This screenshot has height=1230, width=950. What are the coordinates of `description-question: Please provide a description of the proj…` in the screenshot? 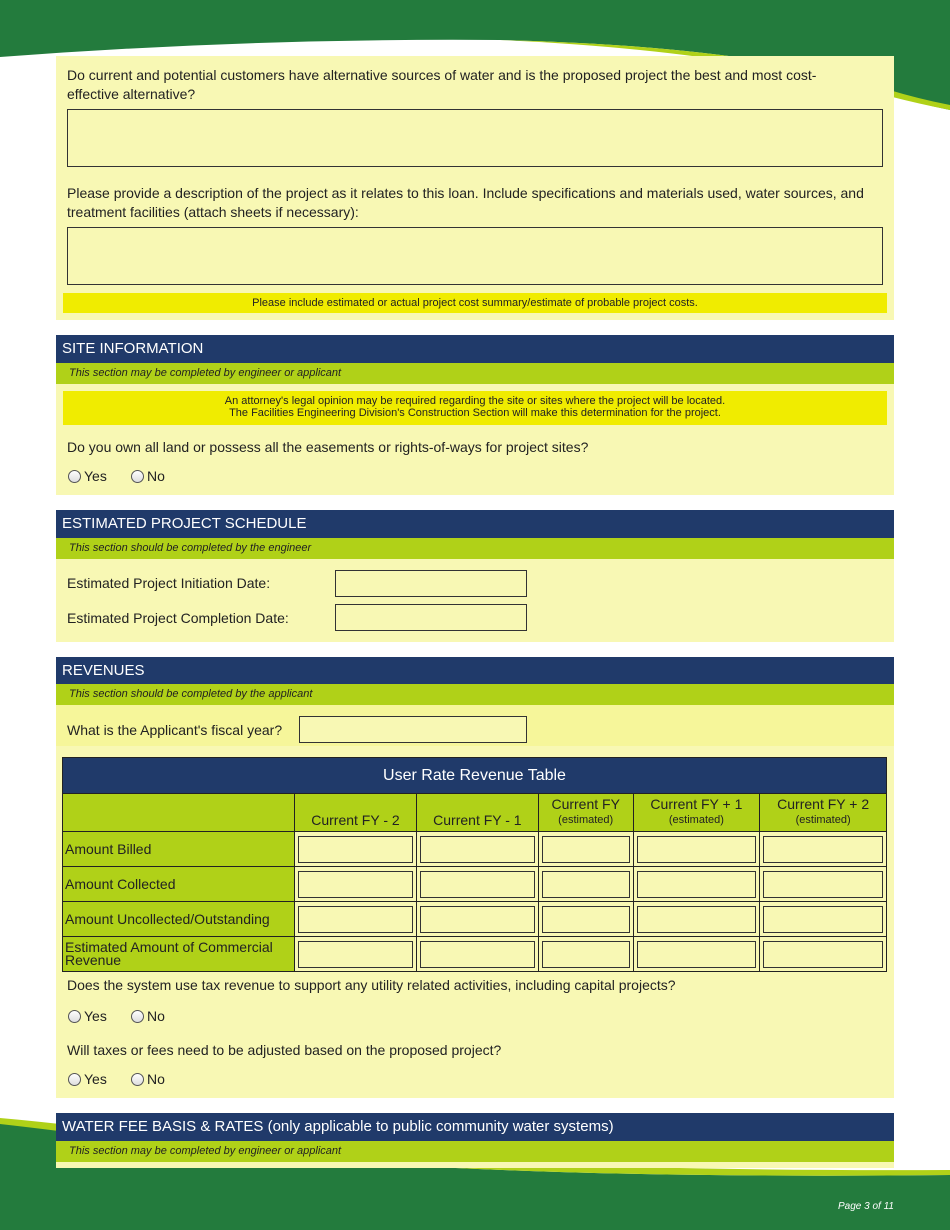 It's located at (465, 202).